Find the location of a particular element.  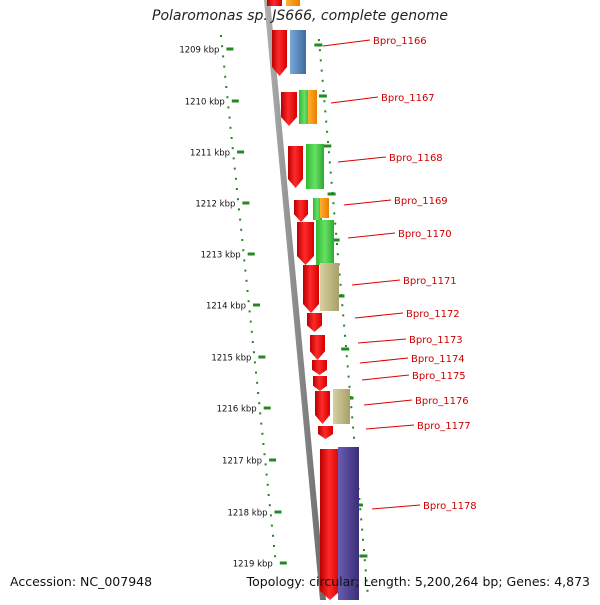

gene-label: Bpro_1172 is located at coordinates (433, 314).